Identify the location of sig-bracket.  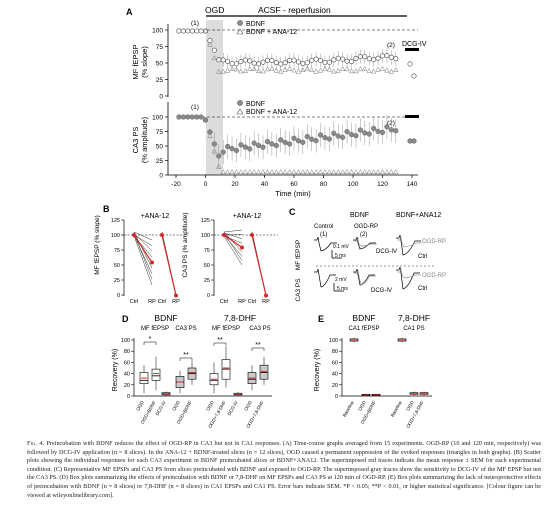
(186, 359).